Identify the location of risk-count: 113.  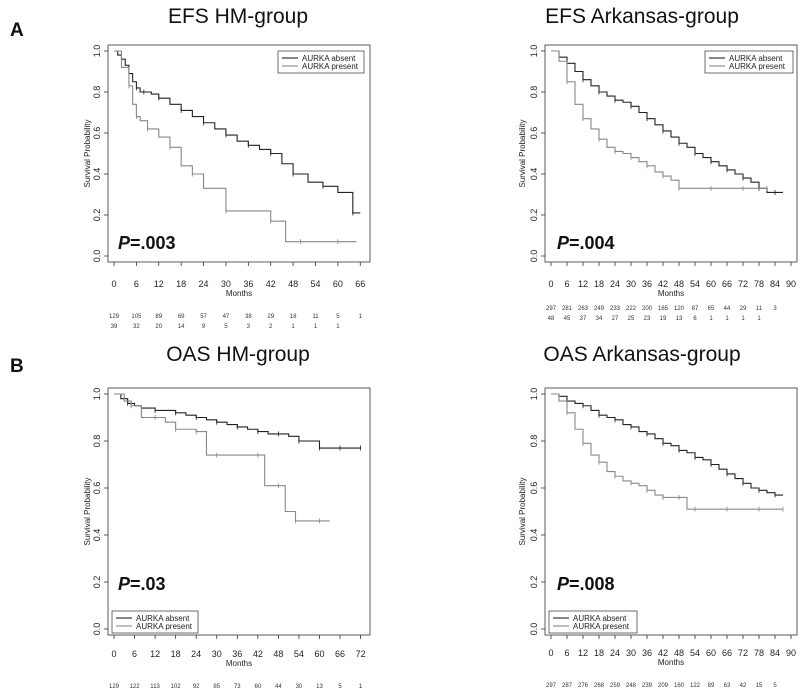
(155, 687).